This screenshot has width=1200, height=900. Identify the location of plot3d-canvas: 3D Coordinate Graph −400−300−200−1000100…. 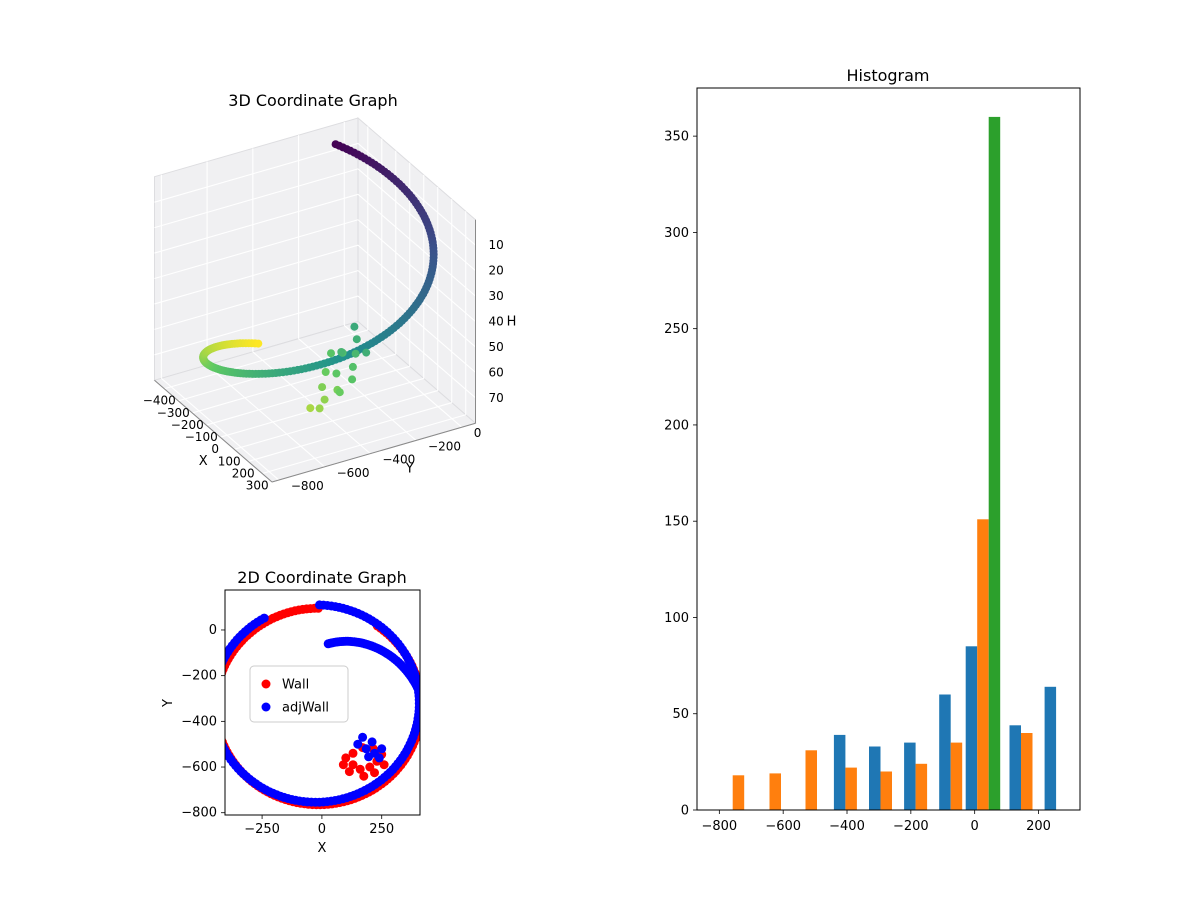
(330, 292).